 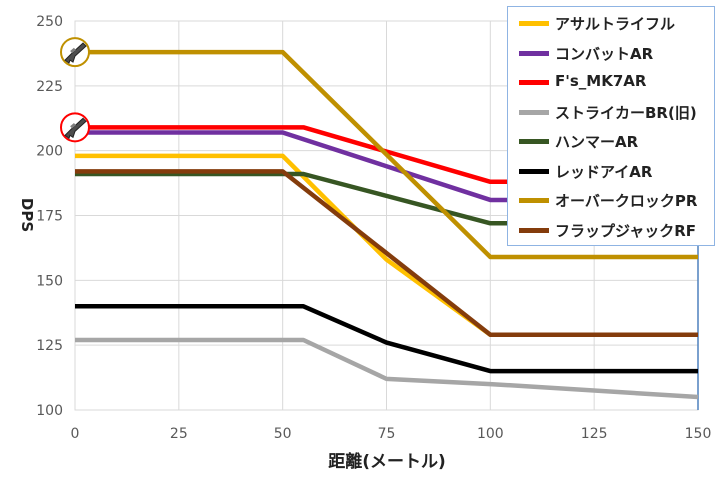 I want to click on x-axis-label: 距離(メートル), so click(x=387, y=461).